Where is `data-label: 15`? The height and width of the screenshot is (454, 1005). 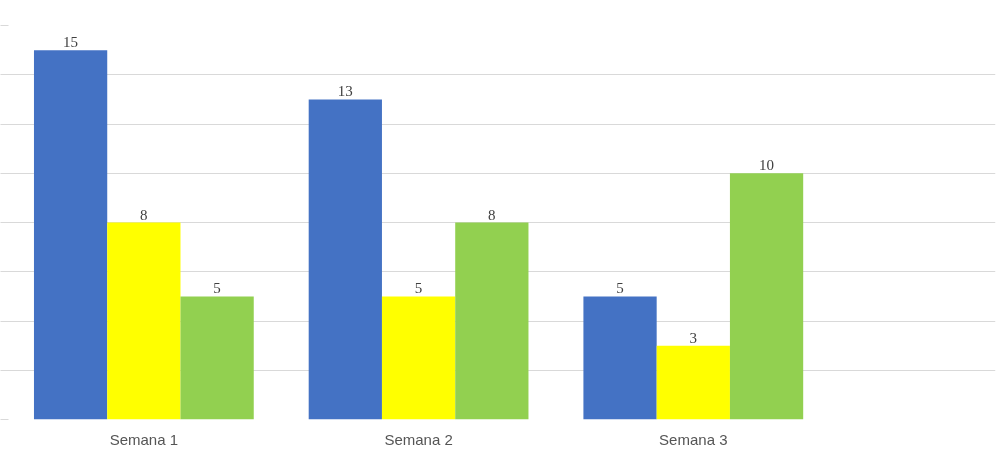
data-label: 15 is located at coordinates (71, 42).